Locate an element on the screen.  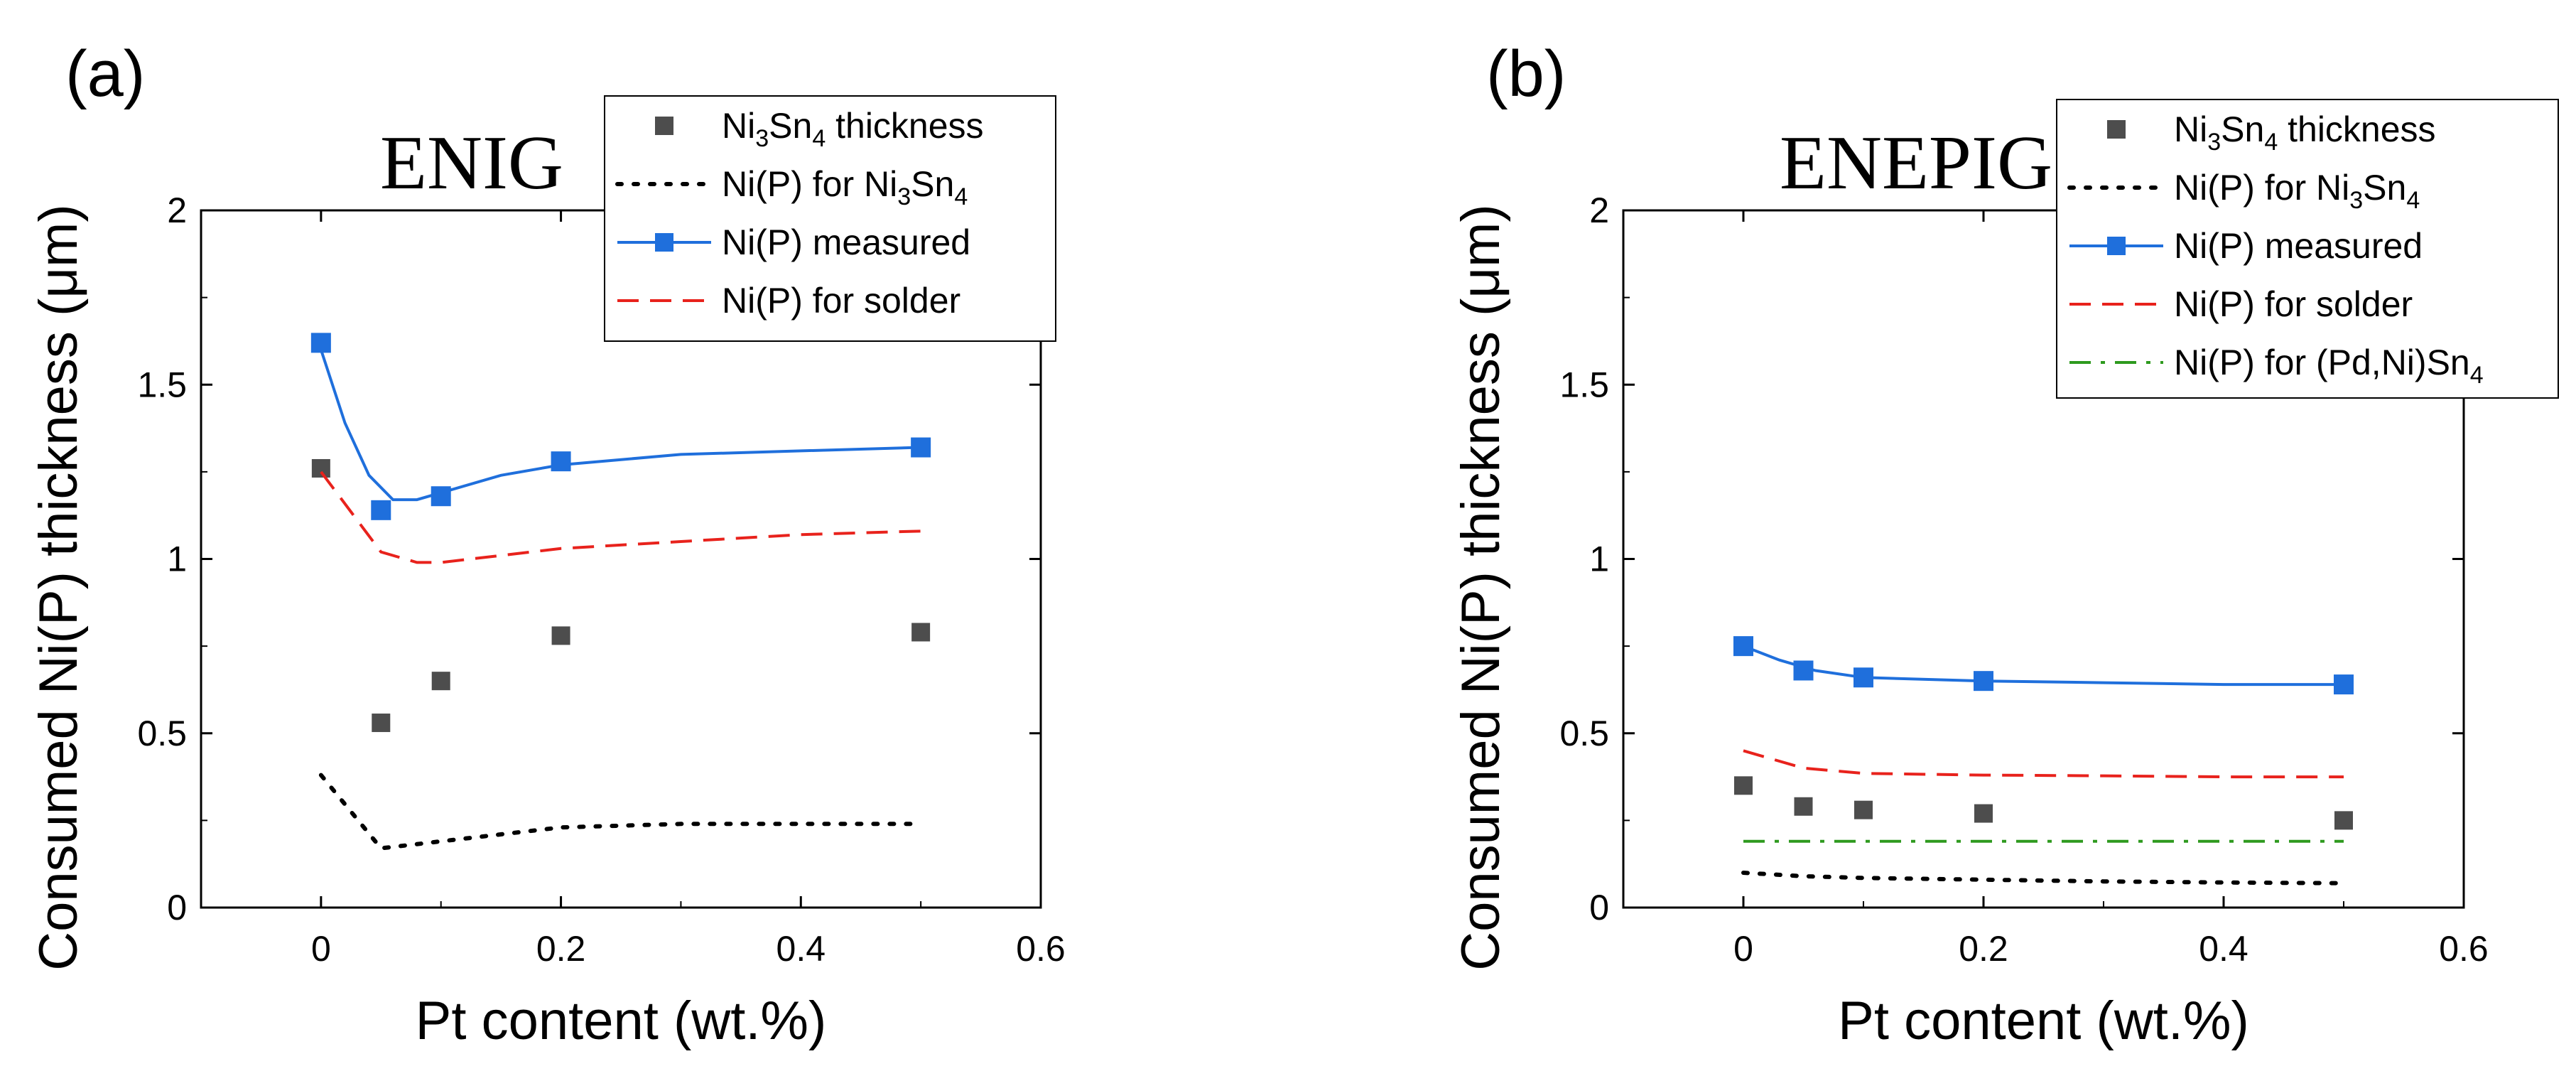
legend-label: Ni(P) for (Pd,Ni)Sn4 is located at coordinates (2329, 366).